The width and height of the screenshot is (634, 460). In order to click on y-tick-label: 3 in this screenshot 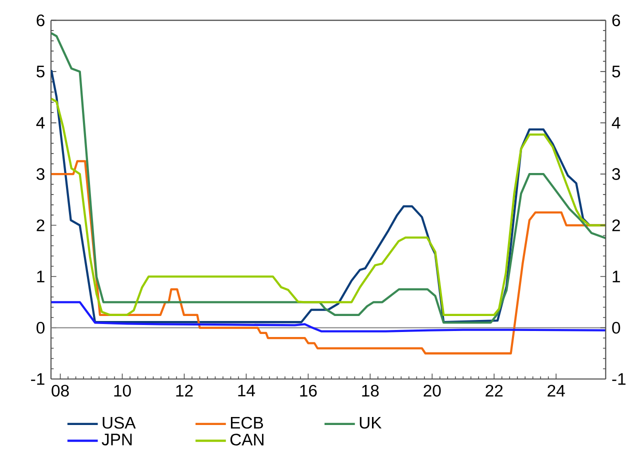, I will do `click(40, 174)`.